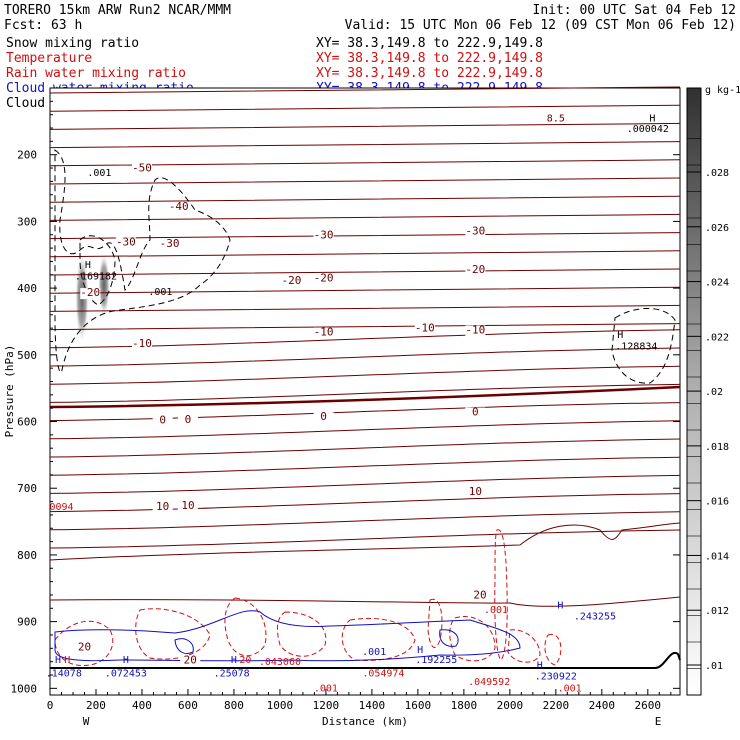 This screenshot has width=740, height=740. Describe the element at coordinates (280, 705) in the screenshot. I see `x-tick-label: 1000` at that location.